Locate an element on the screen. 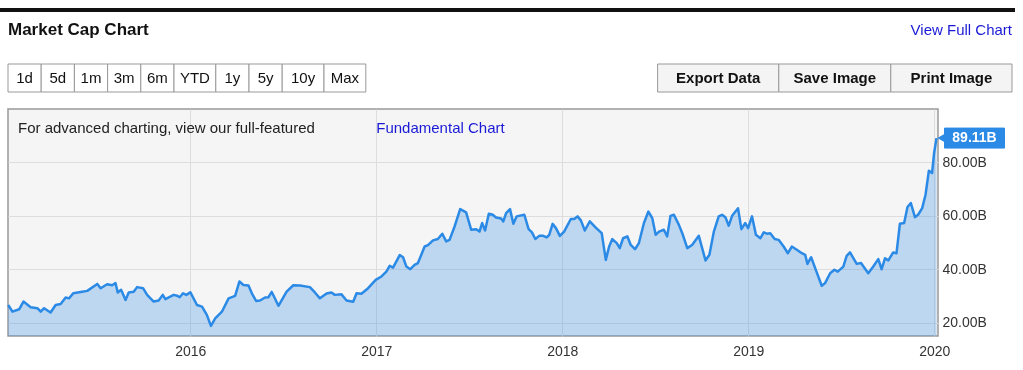 This screenshot has height=370, width=1023. text: Save Image is located at coordinates (835, 77).